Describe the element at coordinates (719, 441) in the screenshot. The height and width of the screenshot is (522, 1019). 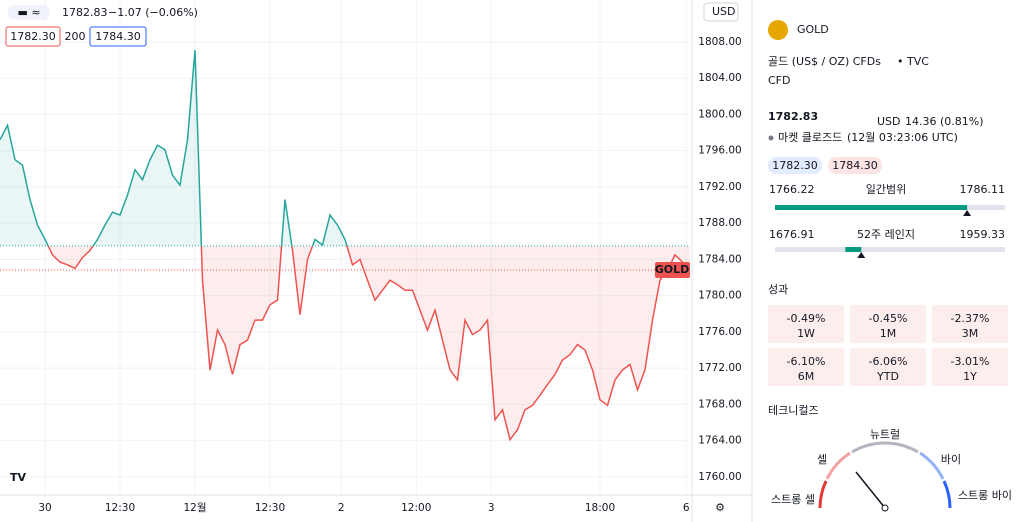
I see `y-tick-label: 1764.00` at that location.